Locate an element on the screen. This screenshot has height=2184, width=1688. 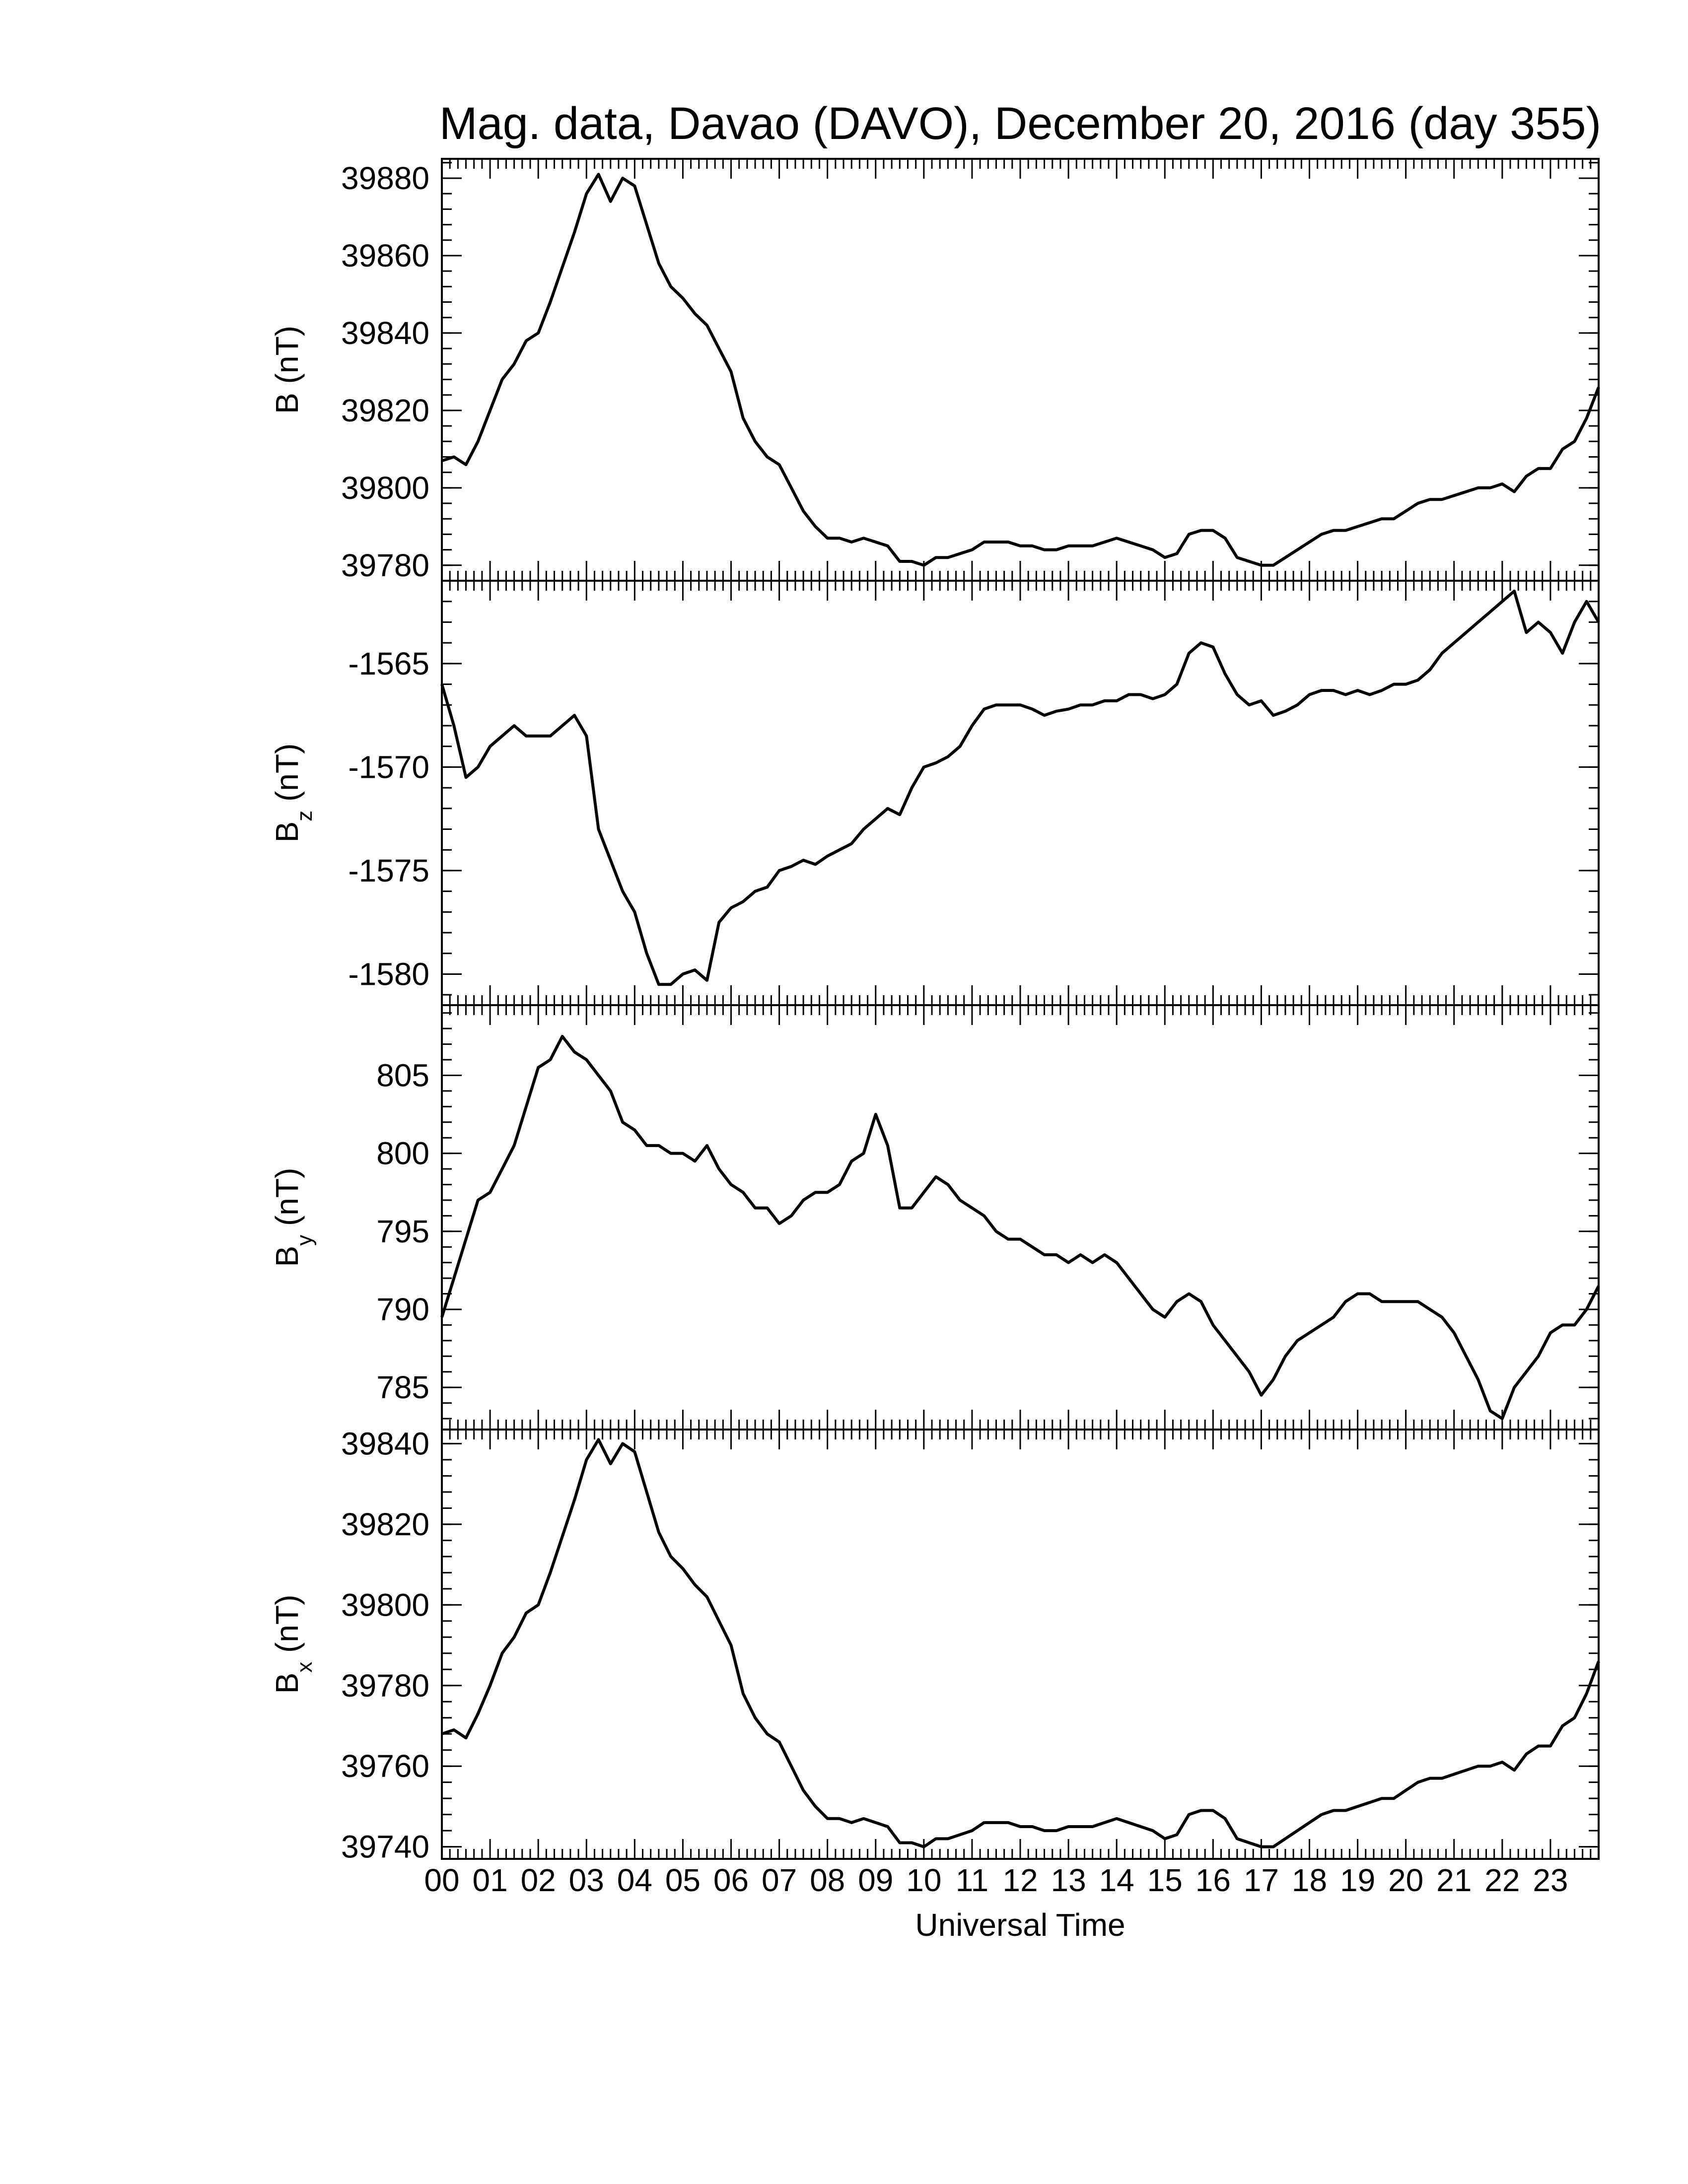
y-axis-title-subscript: x is located at coordinates (304, 1667).